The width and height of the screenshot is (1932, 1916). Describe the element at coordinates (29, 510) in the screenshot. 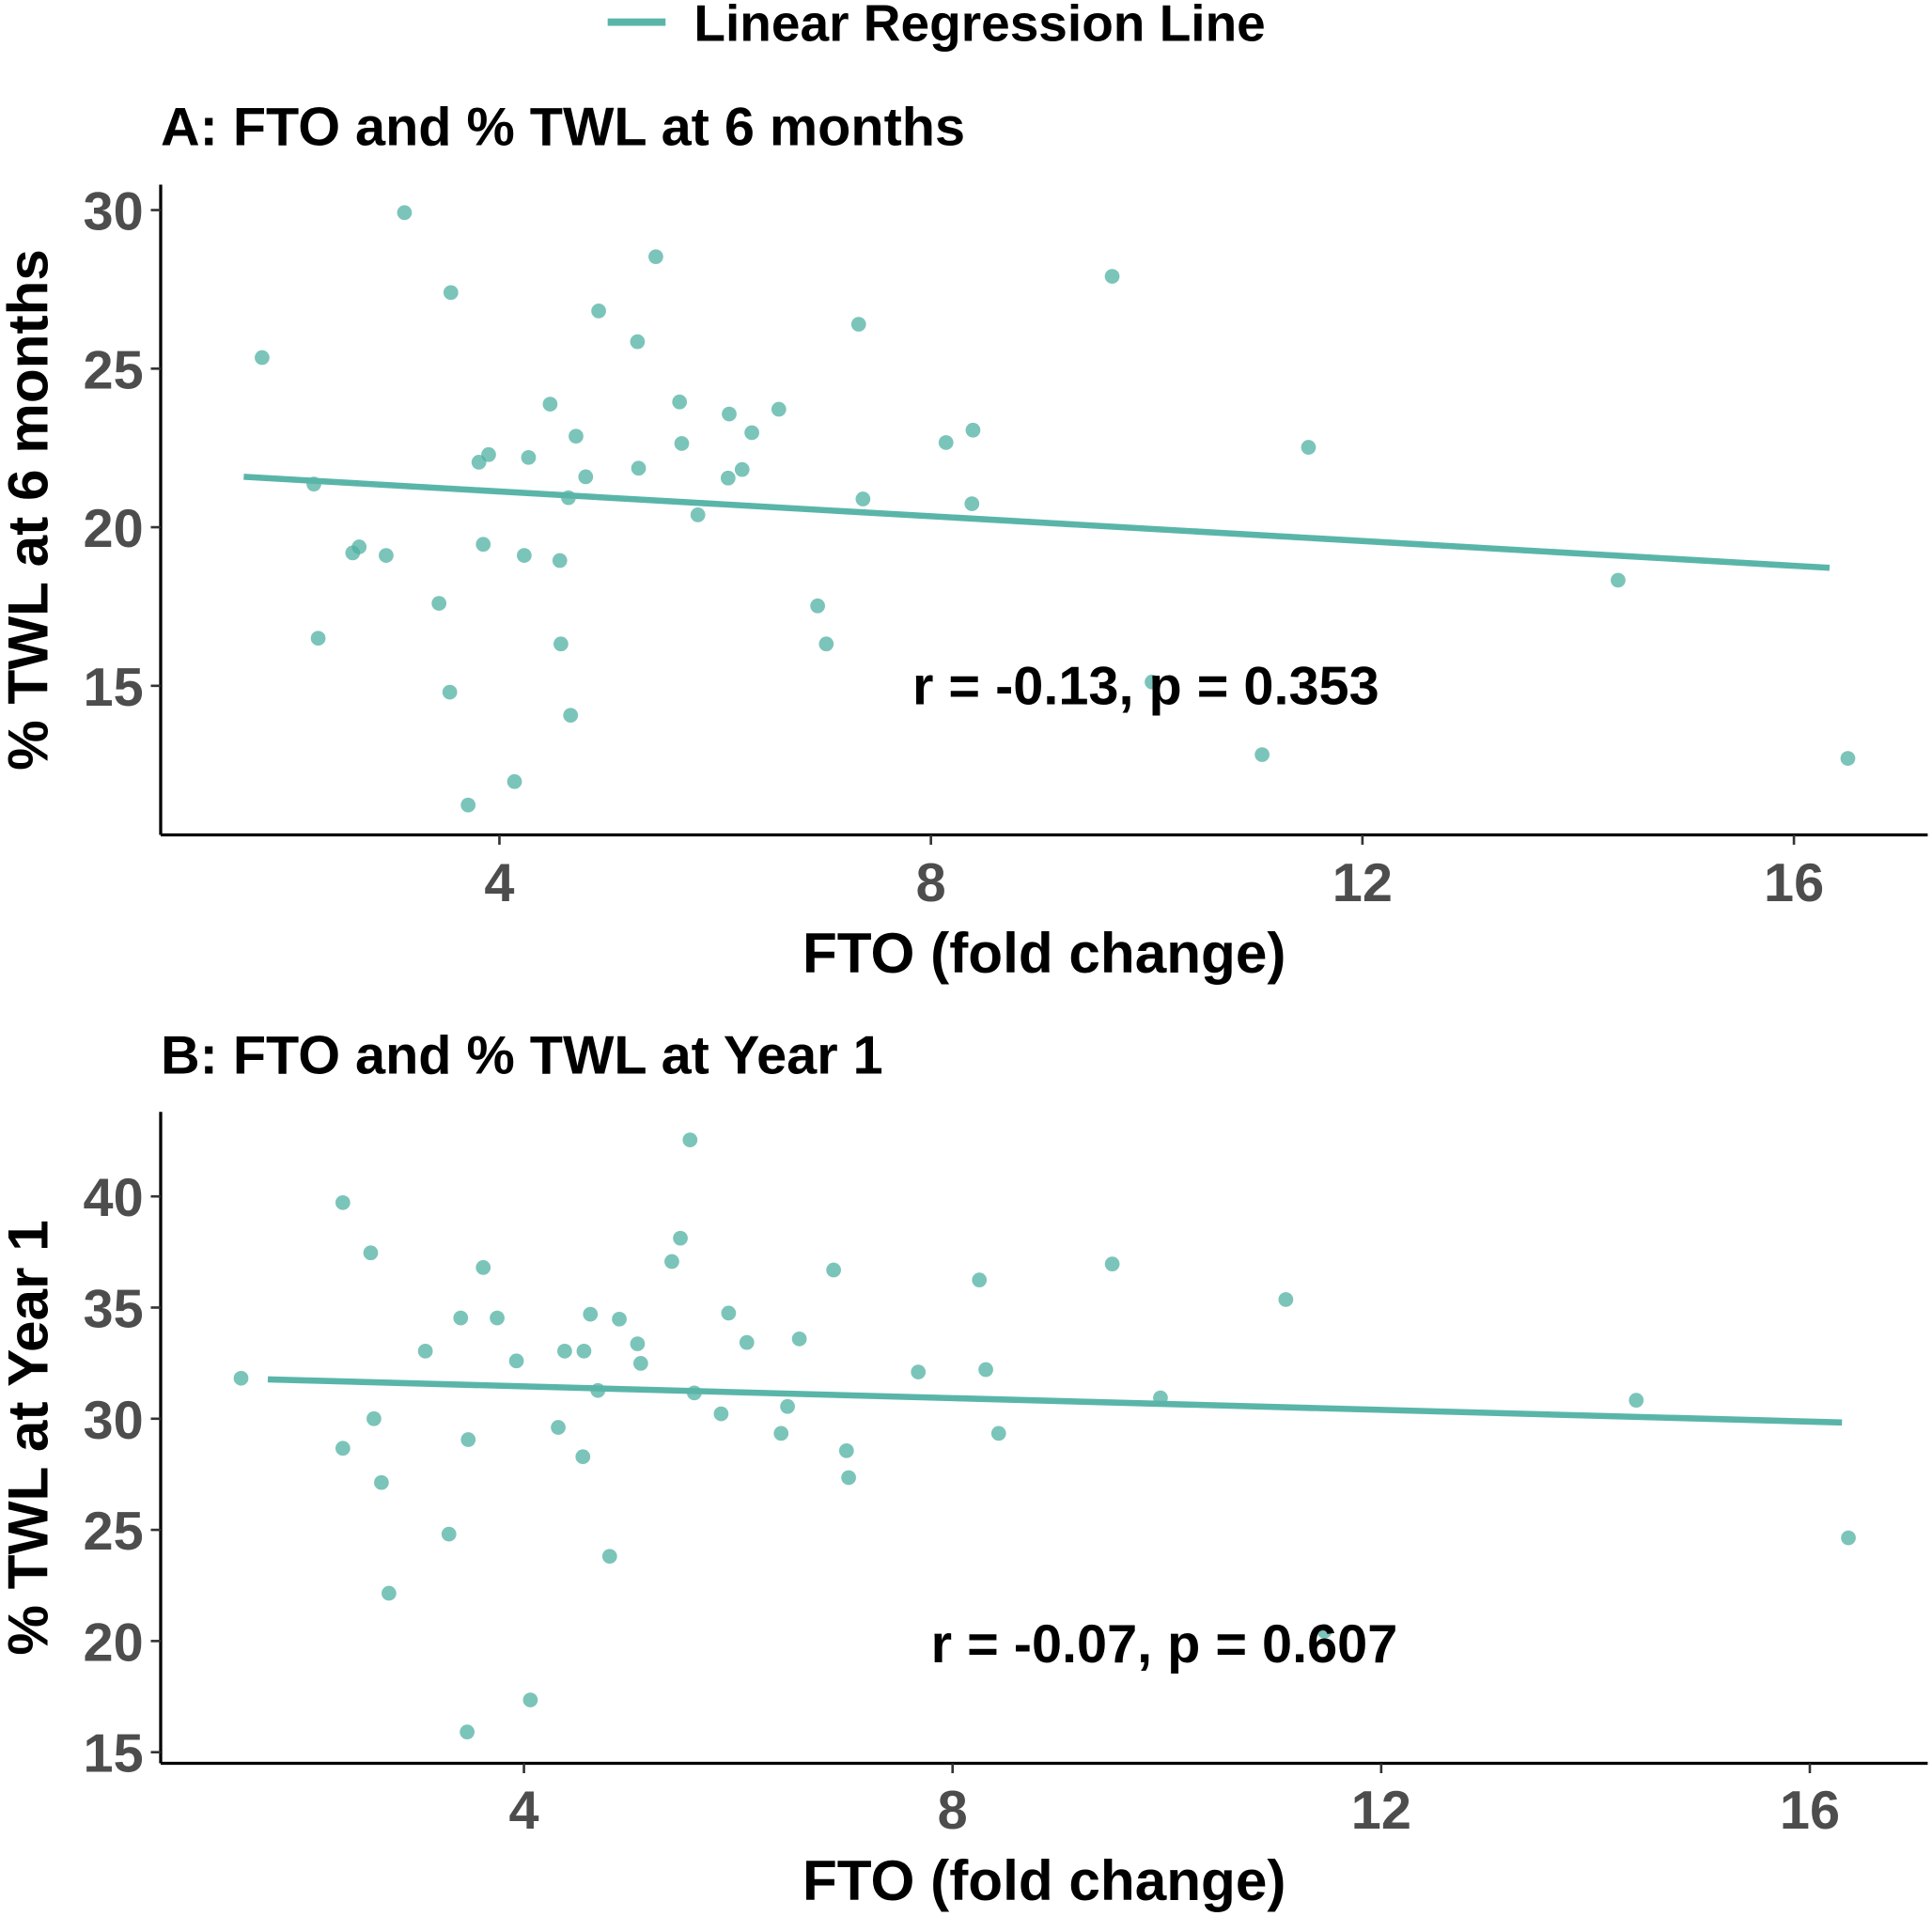

I see `y-axis-label: % TWL at 6 months` at that location.